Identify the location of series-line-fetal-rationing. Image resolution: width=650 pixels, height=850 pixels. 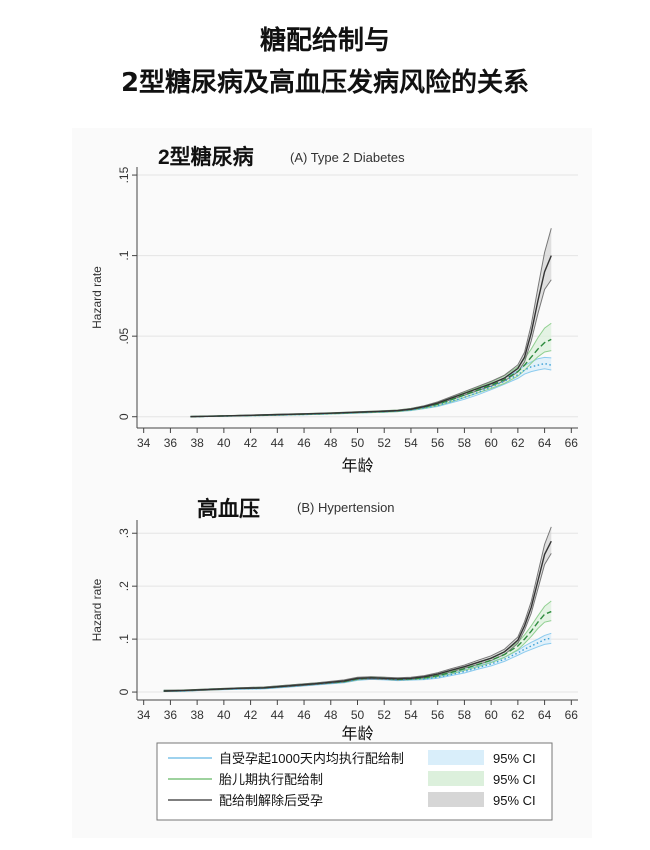
(357, 651).